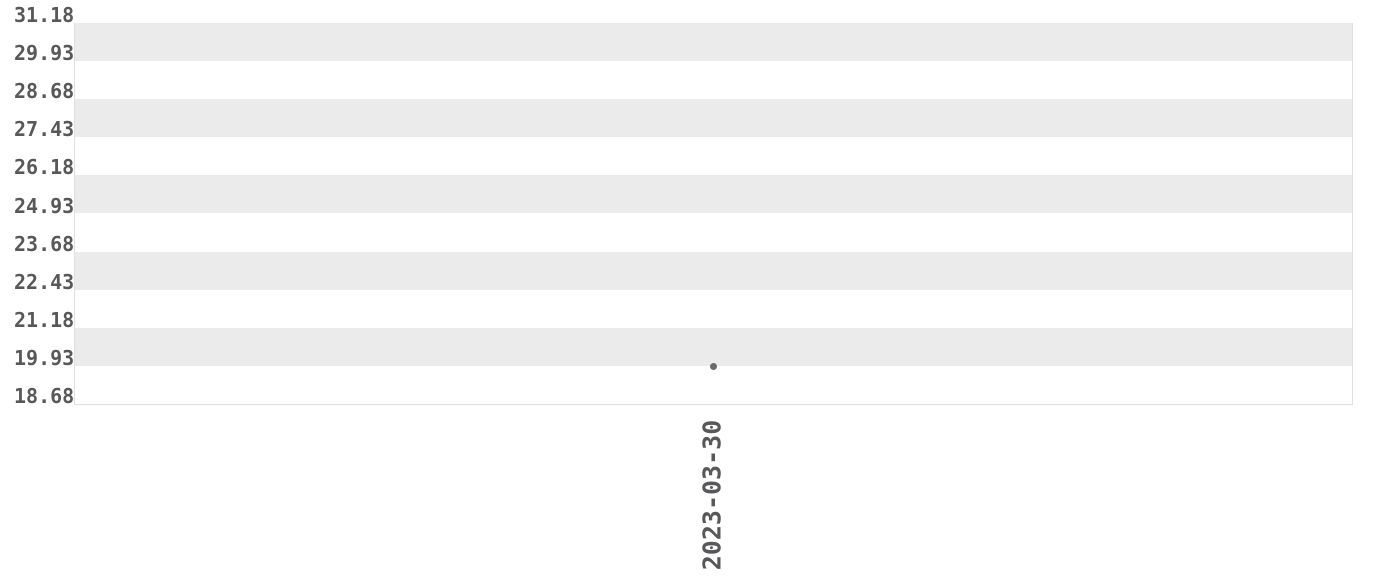 This screenshot has width=1380, height=580. Describe the element at coordinates (44, 205) in the screenshot. I see `y-tick-label: 24.93` at that location.